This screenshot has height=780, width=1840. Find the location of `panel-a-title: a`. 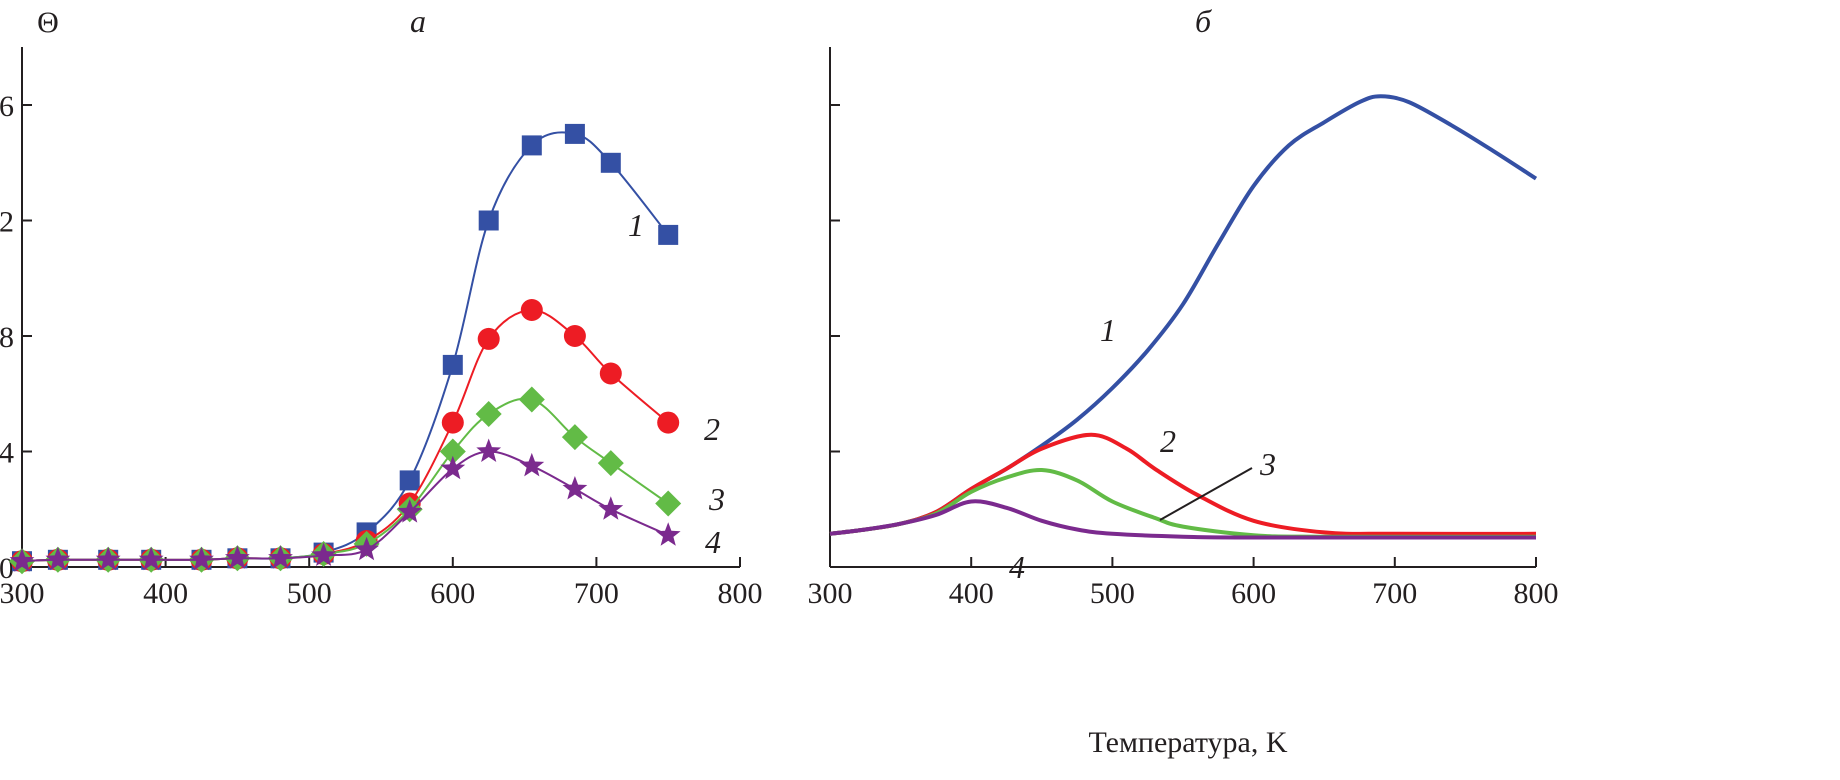

panel-a-title: a is located at coordinates (418, 21).